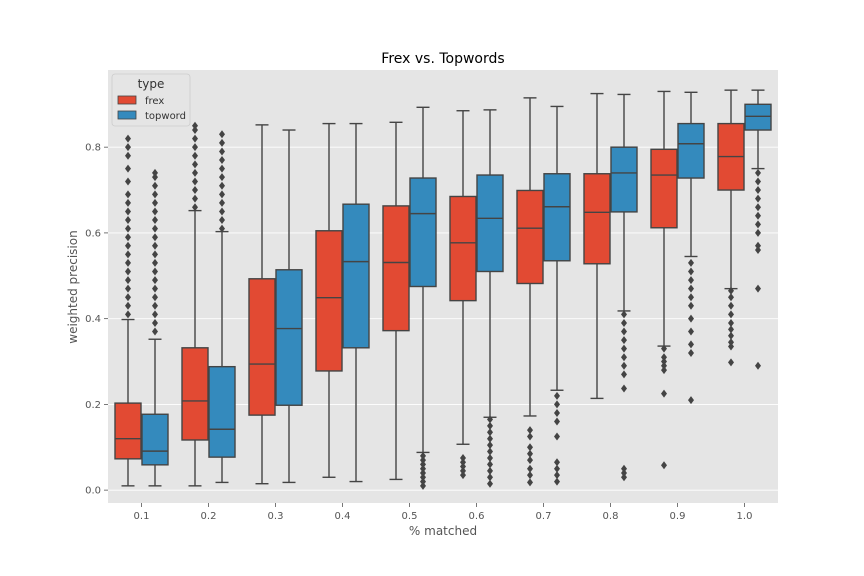 Image resolution: width=864 pixels, height=576 pixels. What do you see at coordinates (678, 516) in the screenshot?
I see `x-tick-label: 0.9` at bounding box center [678, 516].